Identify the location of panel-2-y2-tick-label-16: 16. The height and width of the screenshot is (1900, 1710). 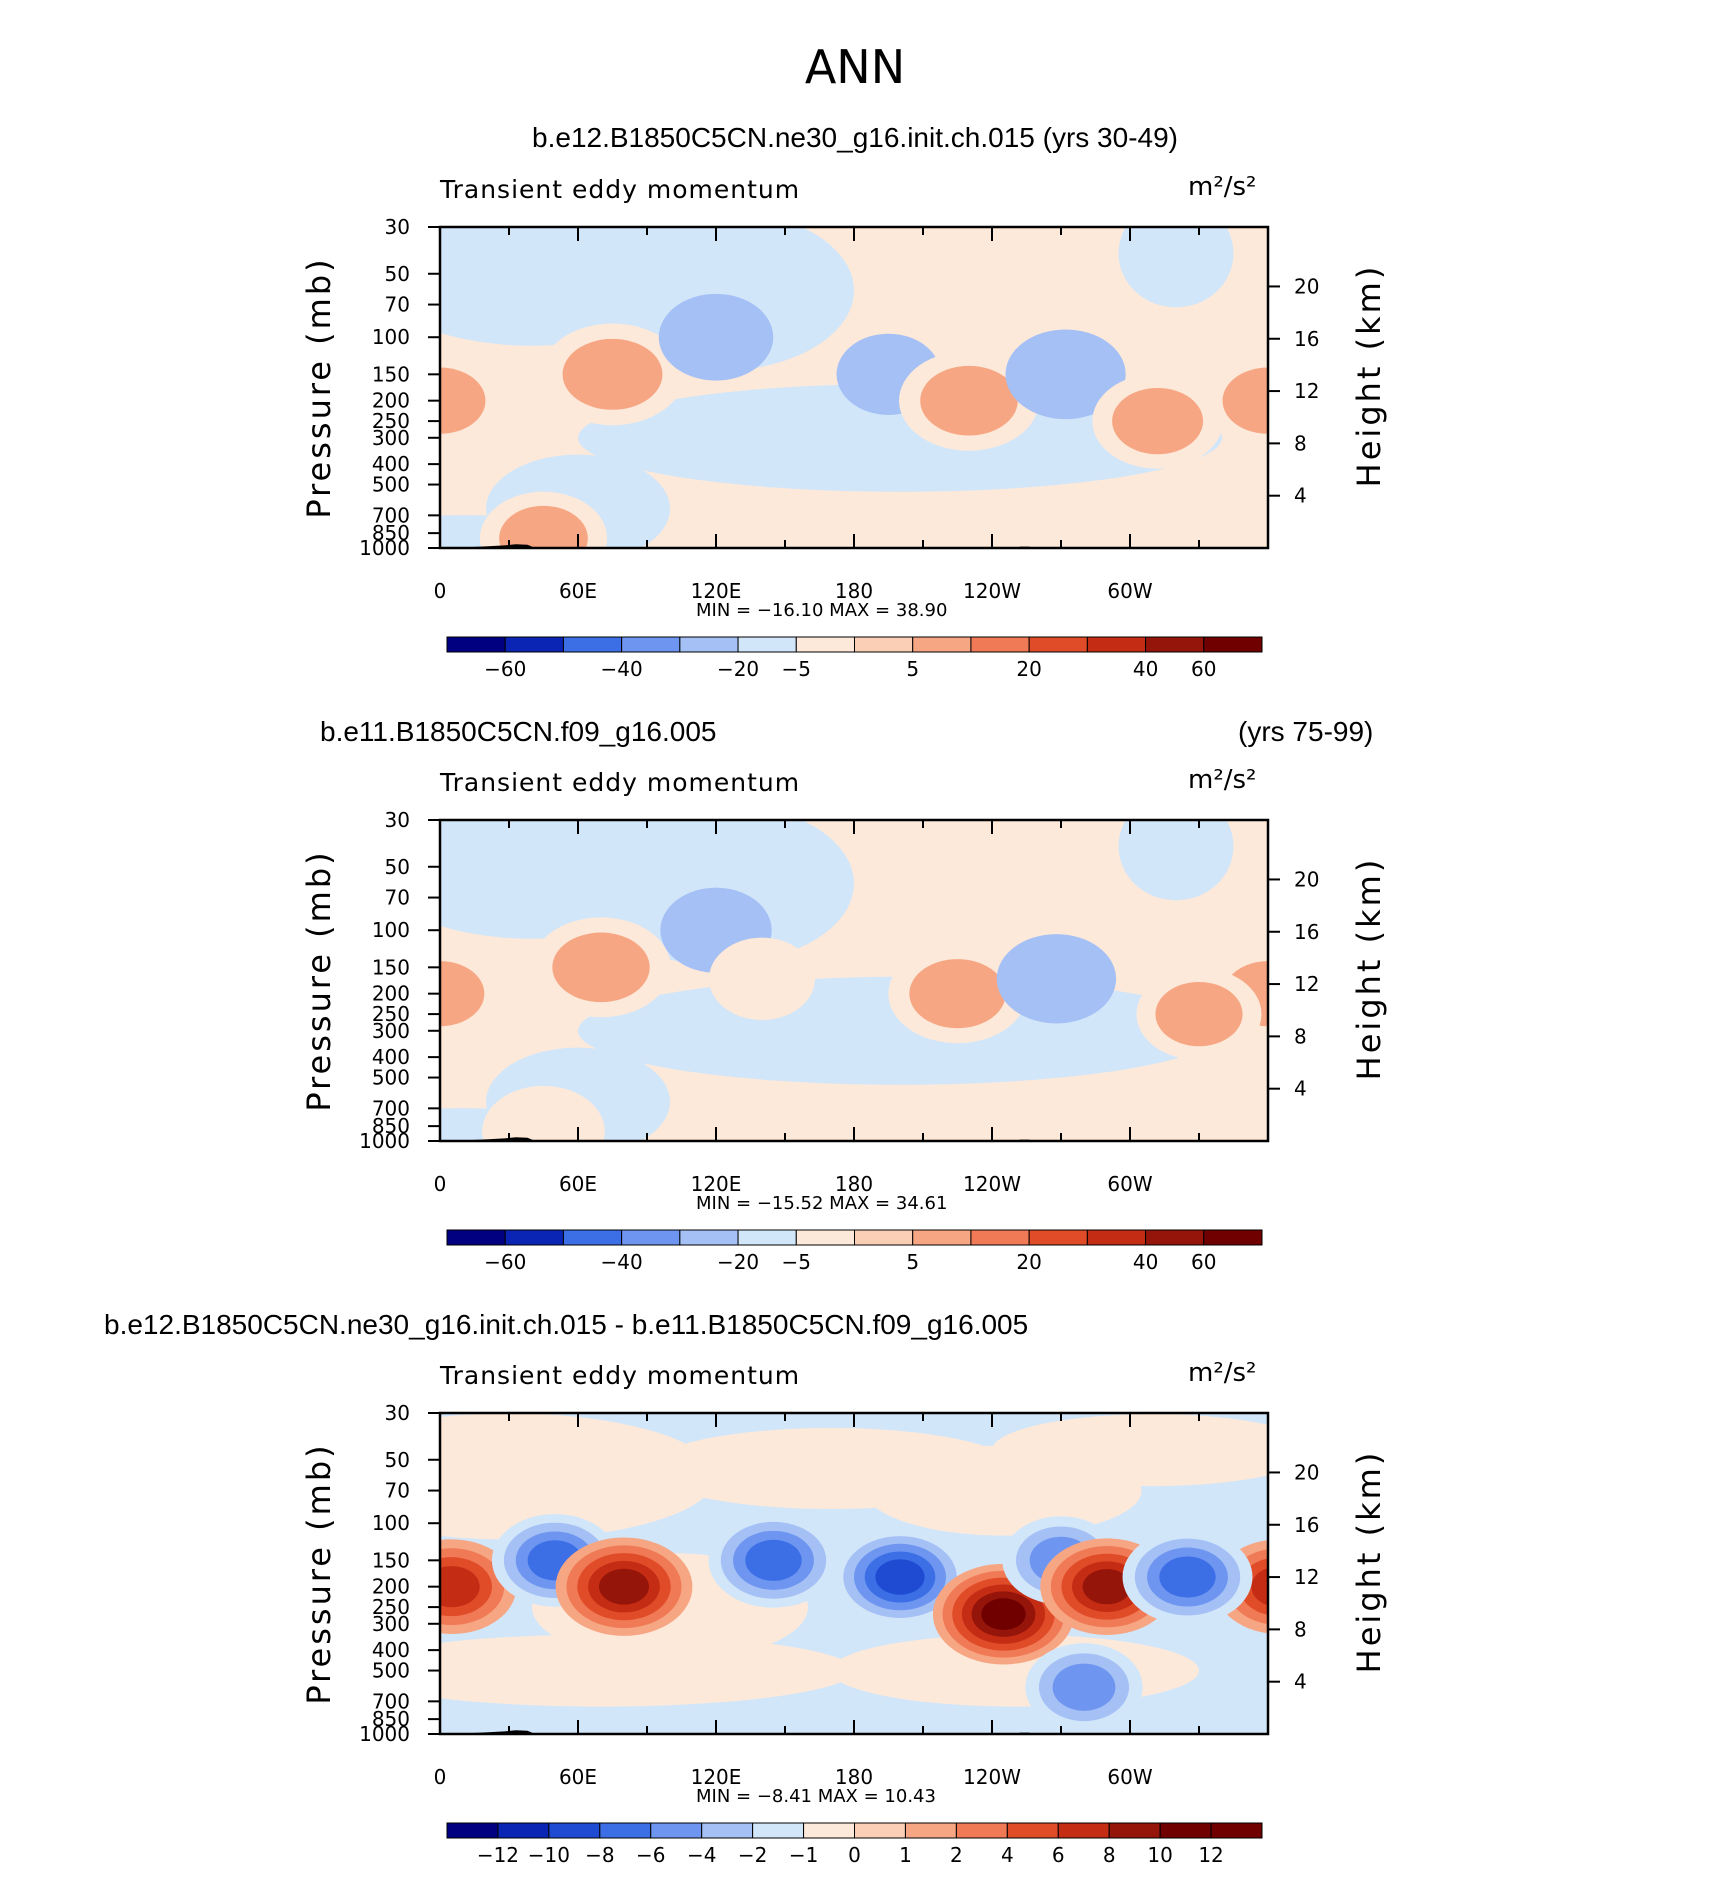
(1306, 932).